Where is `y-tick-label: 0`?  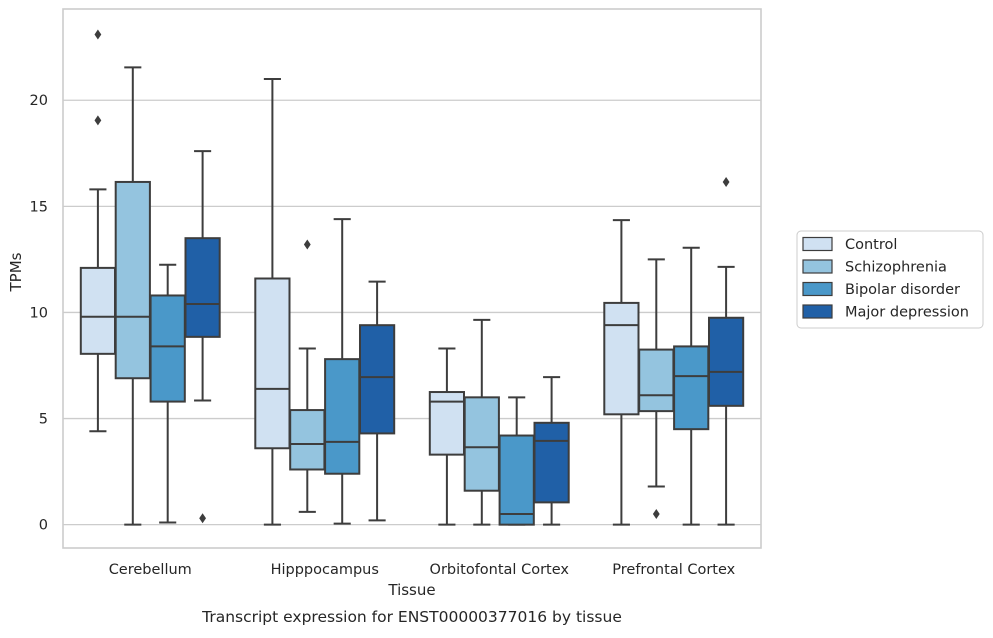
y-tick-label: 0 is located at coordinates (43, 526).